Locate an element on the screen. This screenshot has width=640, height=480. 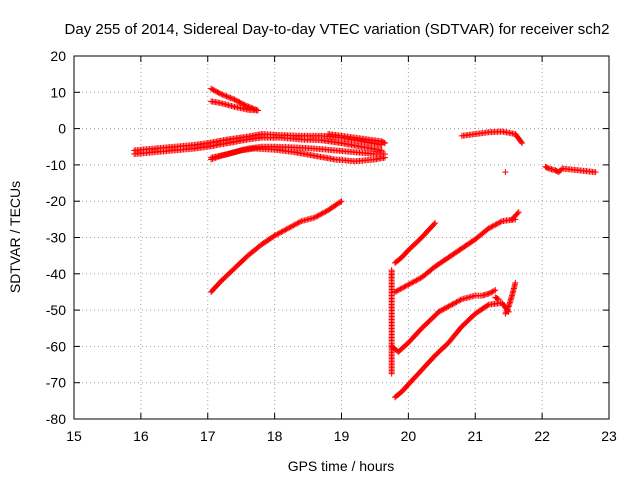
y-axis-label: SDTVAR / TECUs is located at coordinates (15, 237).